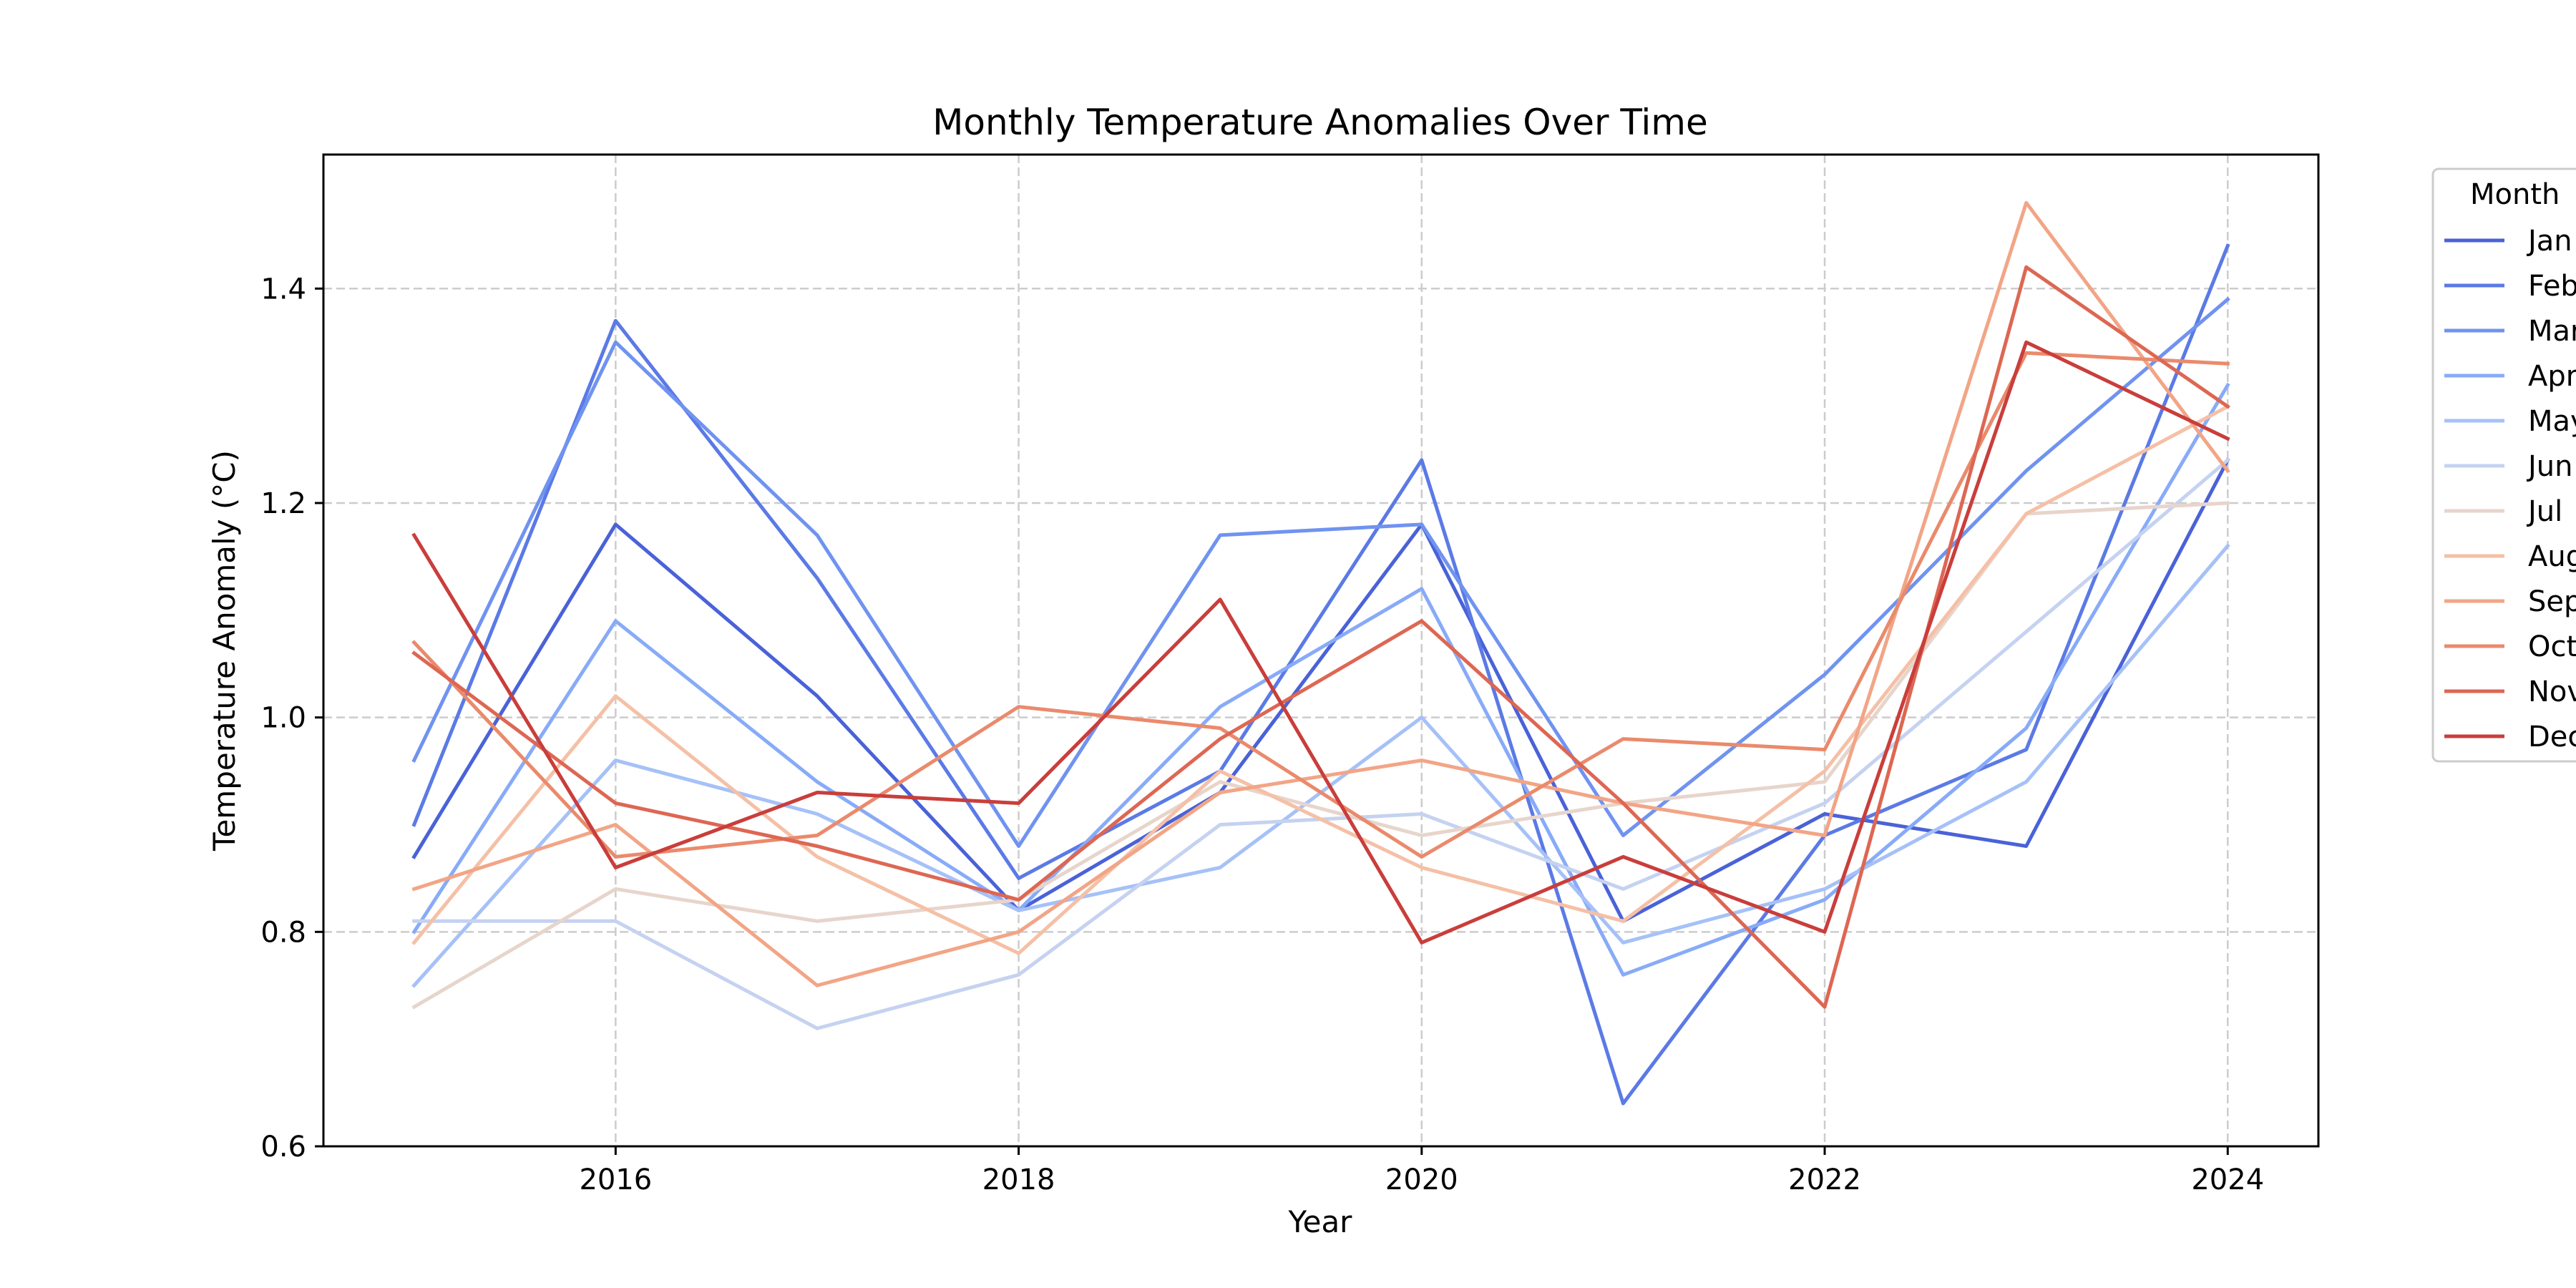 Image resolution: width=2576 pixels, height=1288 pixels. Describe the element at coordinates (2510, 489) in the screenshot. I see `legend-entries: Jan Feb Mar Apr May Jun Jul Aug Sep Oct Nov Dec` at that location.